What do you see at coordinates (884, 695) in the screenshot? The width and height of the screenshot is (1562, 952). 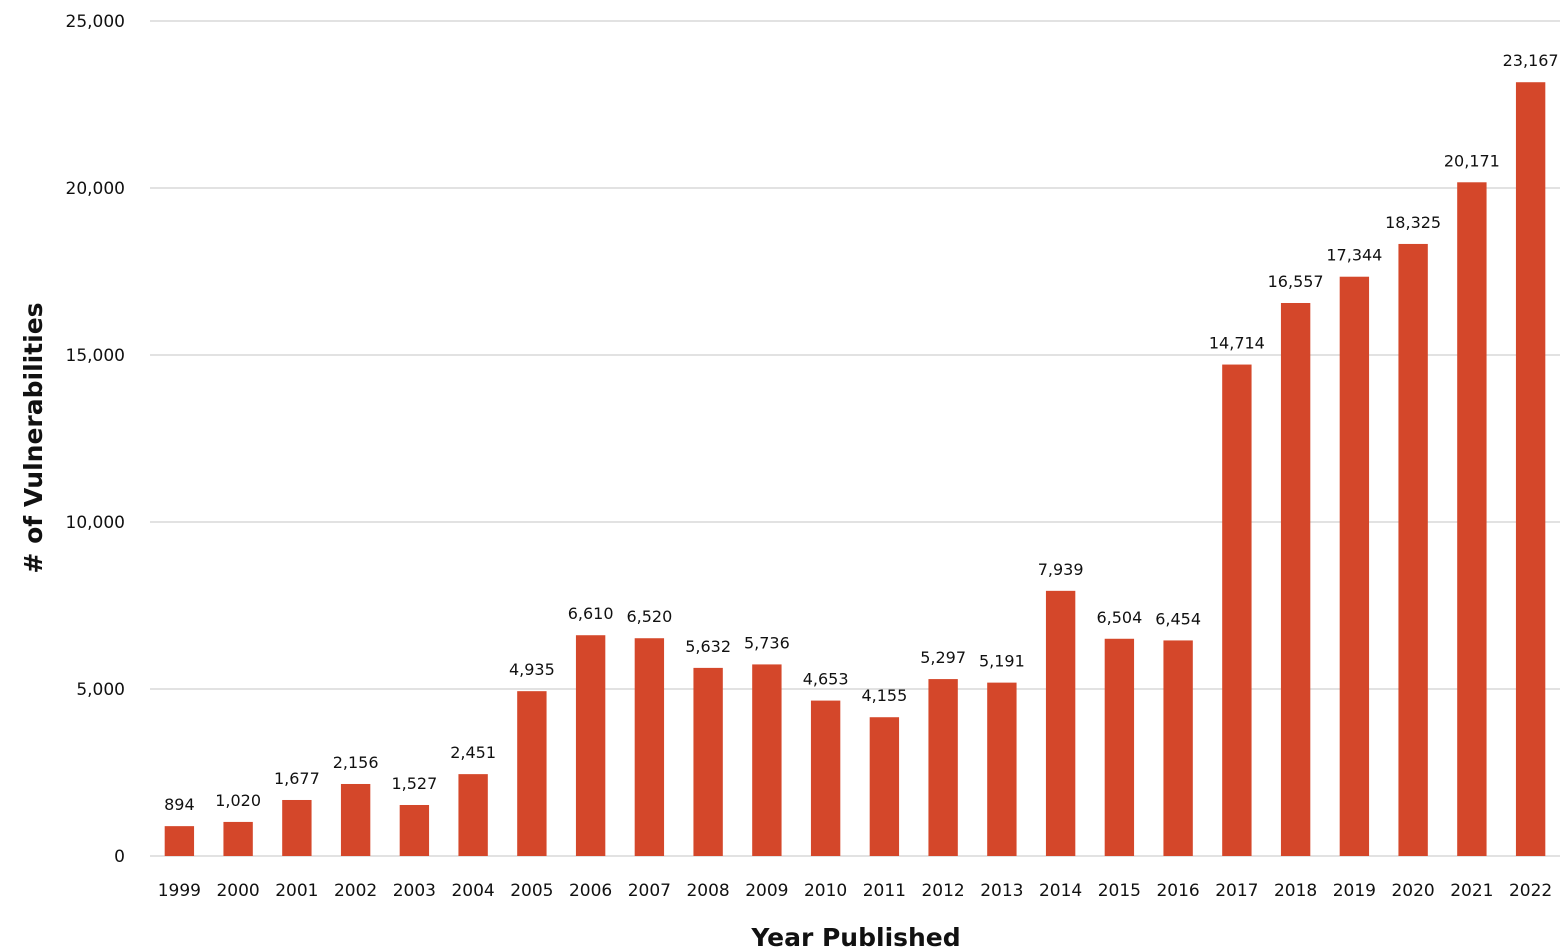 I see `data-label: 4,155` at bounding box center [884, 695].